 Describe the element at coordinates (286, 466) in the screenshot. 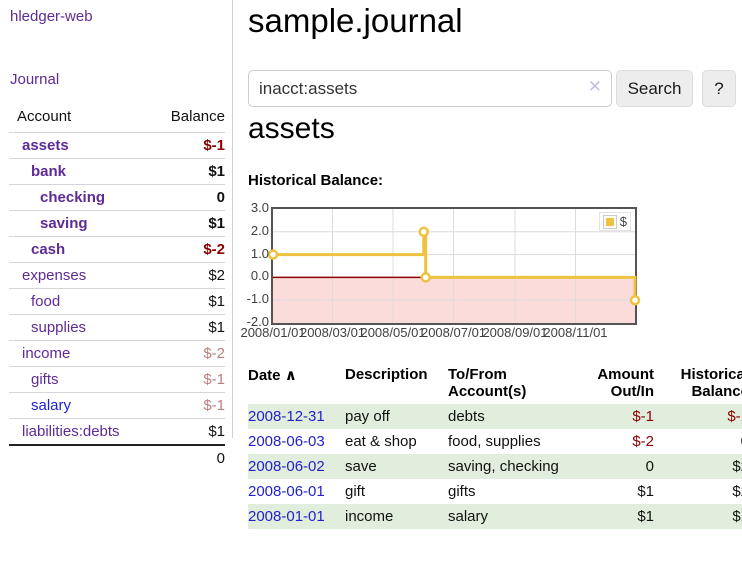

I see `transaction-date-link: 2008-06-02` at that location.